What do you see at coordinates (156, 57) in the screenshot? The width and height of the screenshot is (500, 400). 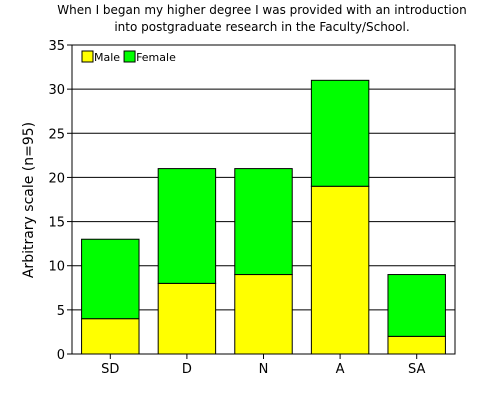 I see `legend-label-female: Female` at bounding box center [156, 57].